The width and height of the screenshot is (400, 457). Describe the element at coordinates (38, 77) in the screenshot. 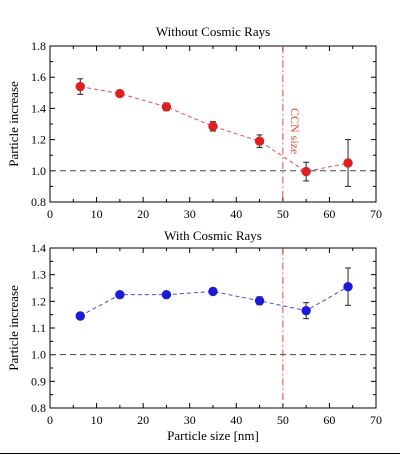

I see `y-tick-label: 1.6` at that location.